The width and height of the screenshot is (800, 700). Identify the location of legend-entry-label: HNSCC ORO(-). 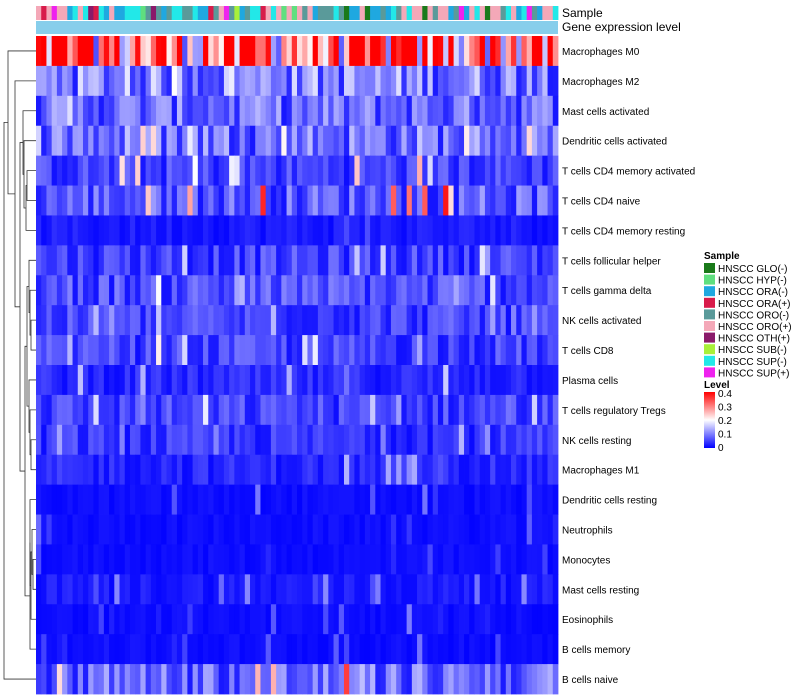
(753, 315).